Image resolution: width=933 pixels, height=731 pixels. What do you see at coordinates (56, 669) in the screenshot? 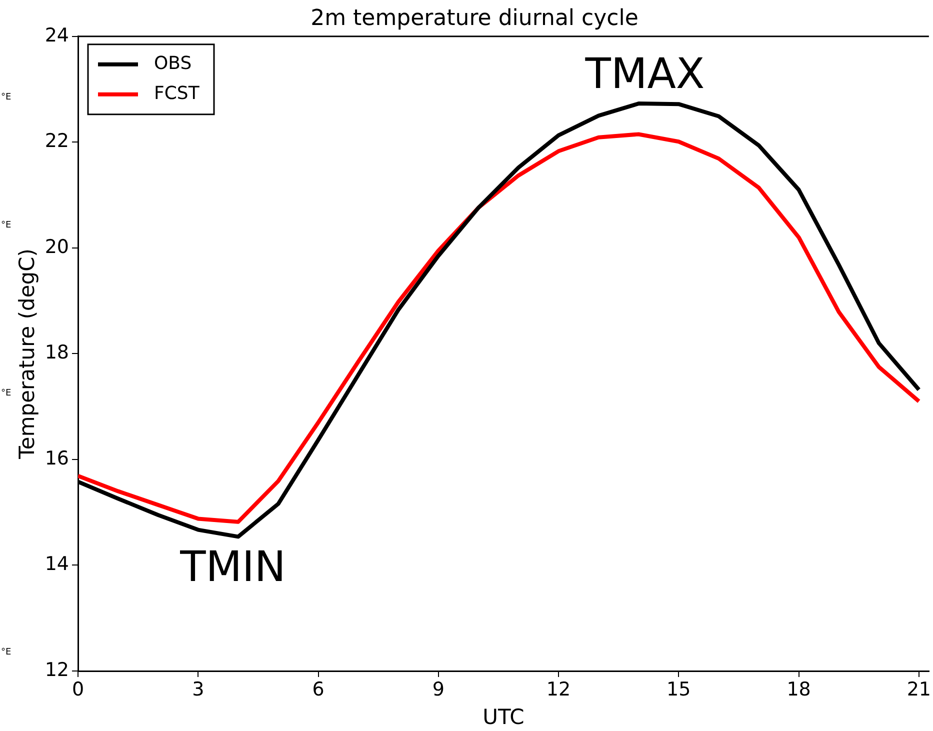
I see `y-tick-label: 12` at bounding box center [56, 669].